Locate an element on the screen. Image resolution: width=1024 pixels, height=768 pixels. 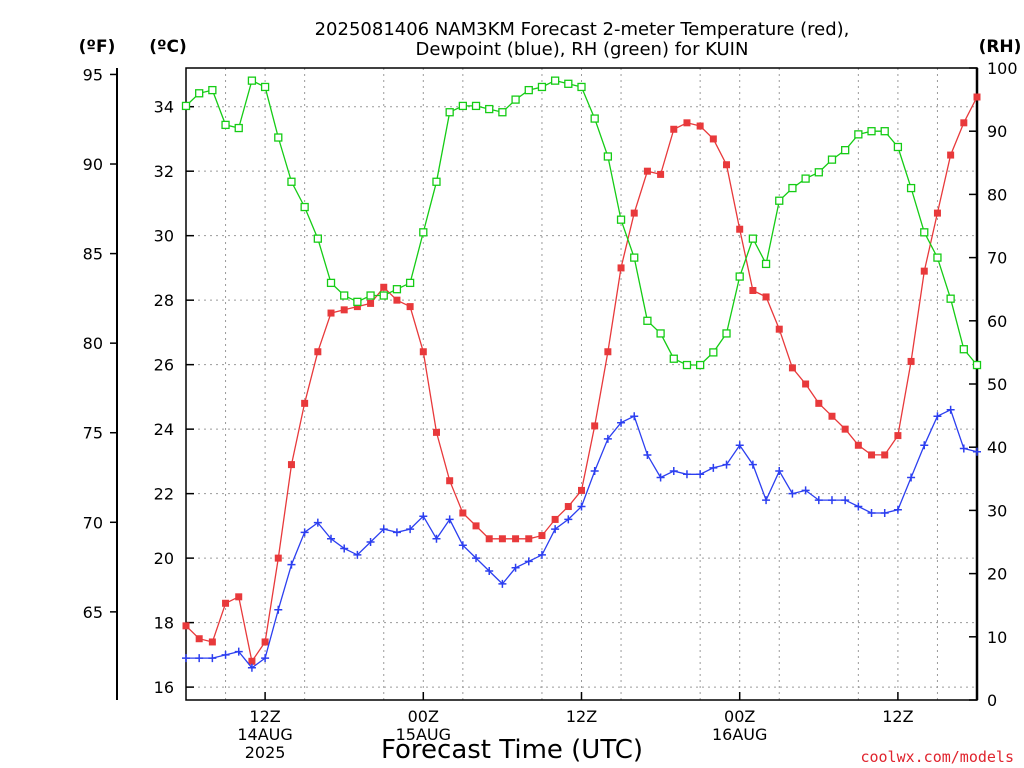
rh-tick-label: 50 is located at coordinates (997, 384).